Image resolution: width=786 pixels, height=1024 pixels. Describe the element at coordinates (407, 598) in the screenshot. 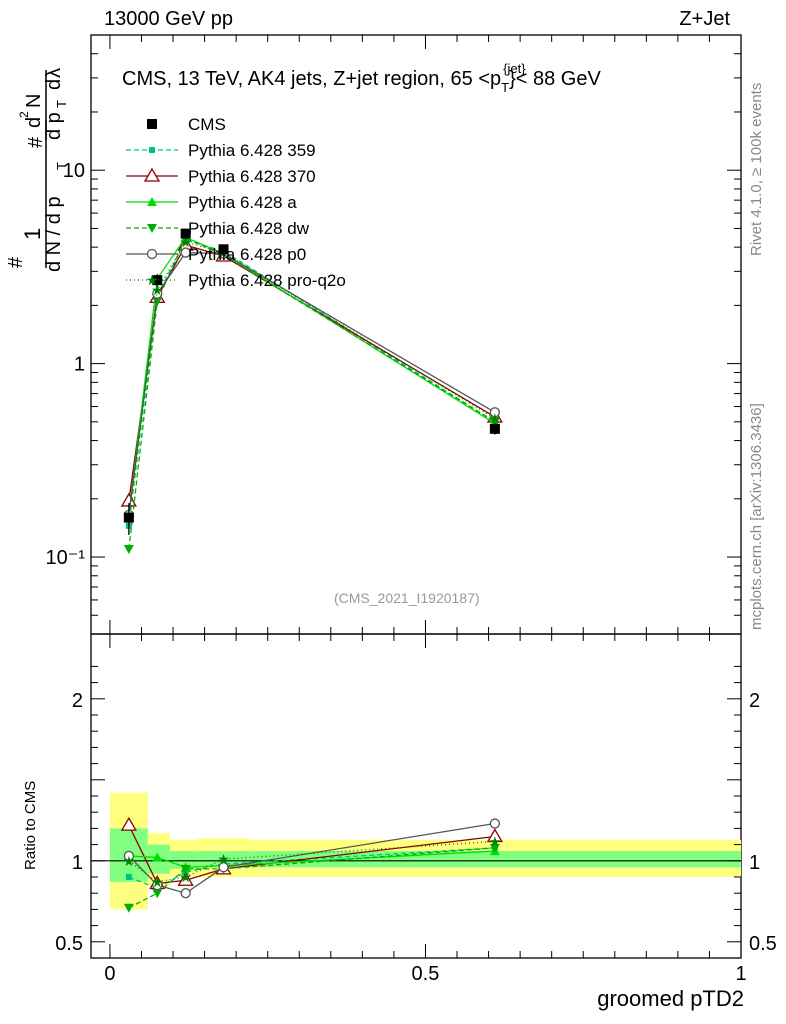

I see `analysis-watermark: (CMS_2021_I1920187)` at that location.